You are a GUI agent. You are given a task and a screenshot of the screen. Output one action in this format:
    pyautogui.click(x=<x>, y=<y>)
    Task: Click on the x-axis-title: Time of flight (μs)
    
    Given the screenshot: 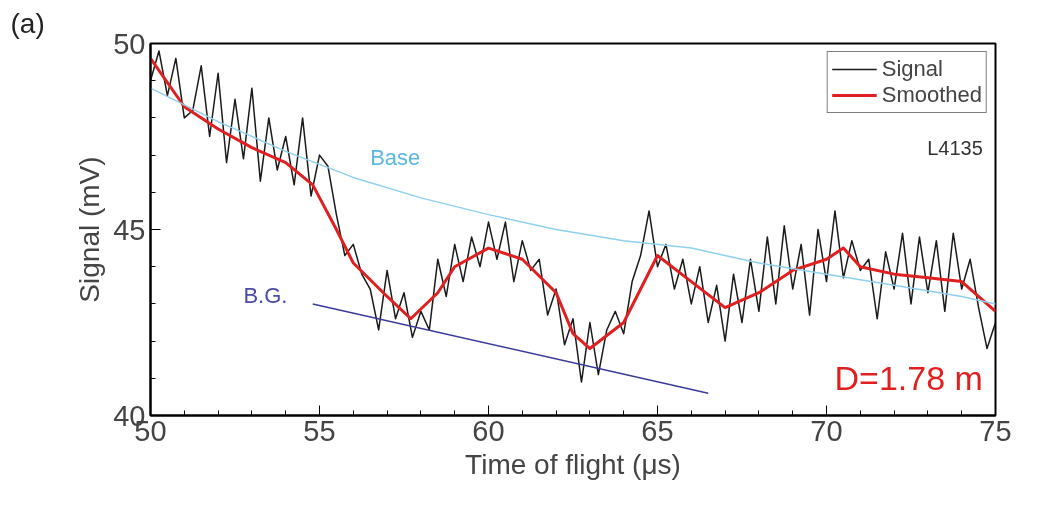 What is the action you would take?
    pyautogui.click(x=573, y=464)
    